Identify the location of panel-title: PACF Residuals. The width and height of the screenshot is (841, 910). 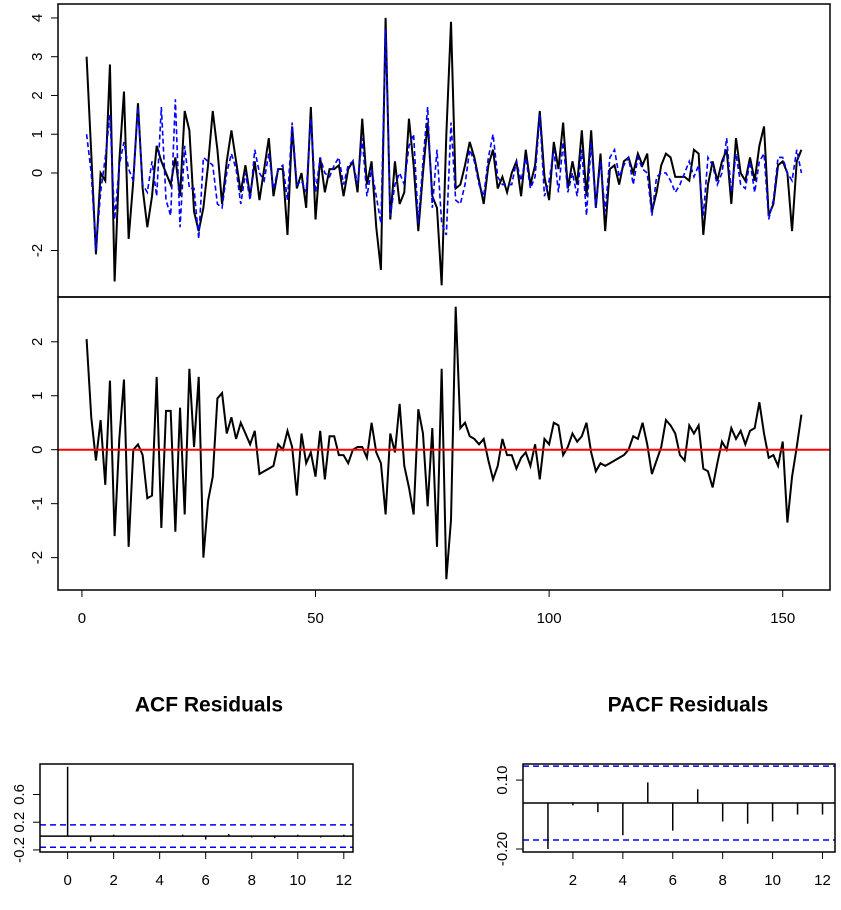
(688, 705).